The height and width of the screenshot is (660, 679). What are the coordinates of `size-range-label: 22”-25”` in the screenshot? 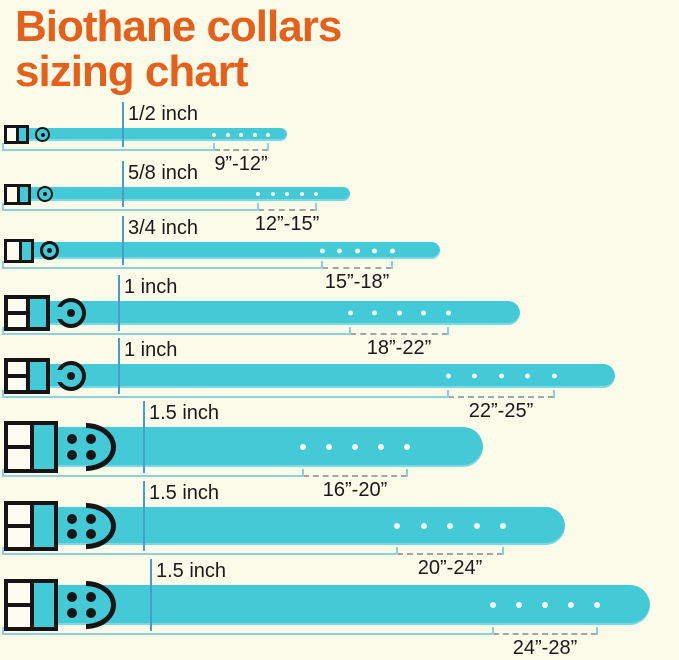 It's located at (501, 411).